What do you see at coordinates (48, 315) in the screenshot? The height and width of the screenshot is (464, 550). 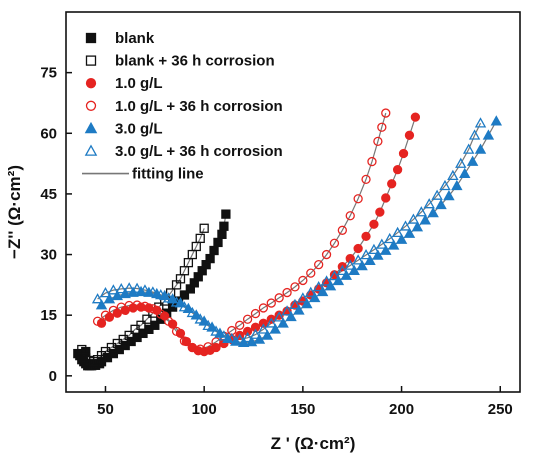 I see `y-tick-label: 15` at bounding box center [48, 315].